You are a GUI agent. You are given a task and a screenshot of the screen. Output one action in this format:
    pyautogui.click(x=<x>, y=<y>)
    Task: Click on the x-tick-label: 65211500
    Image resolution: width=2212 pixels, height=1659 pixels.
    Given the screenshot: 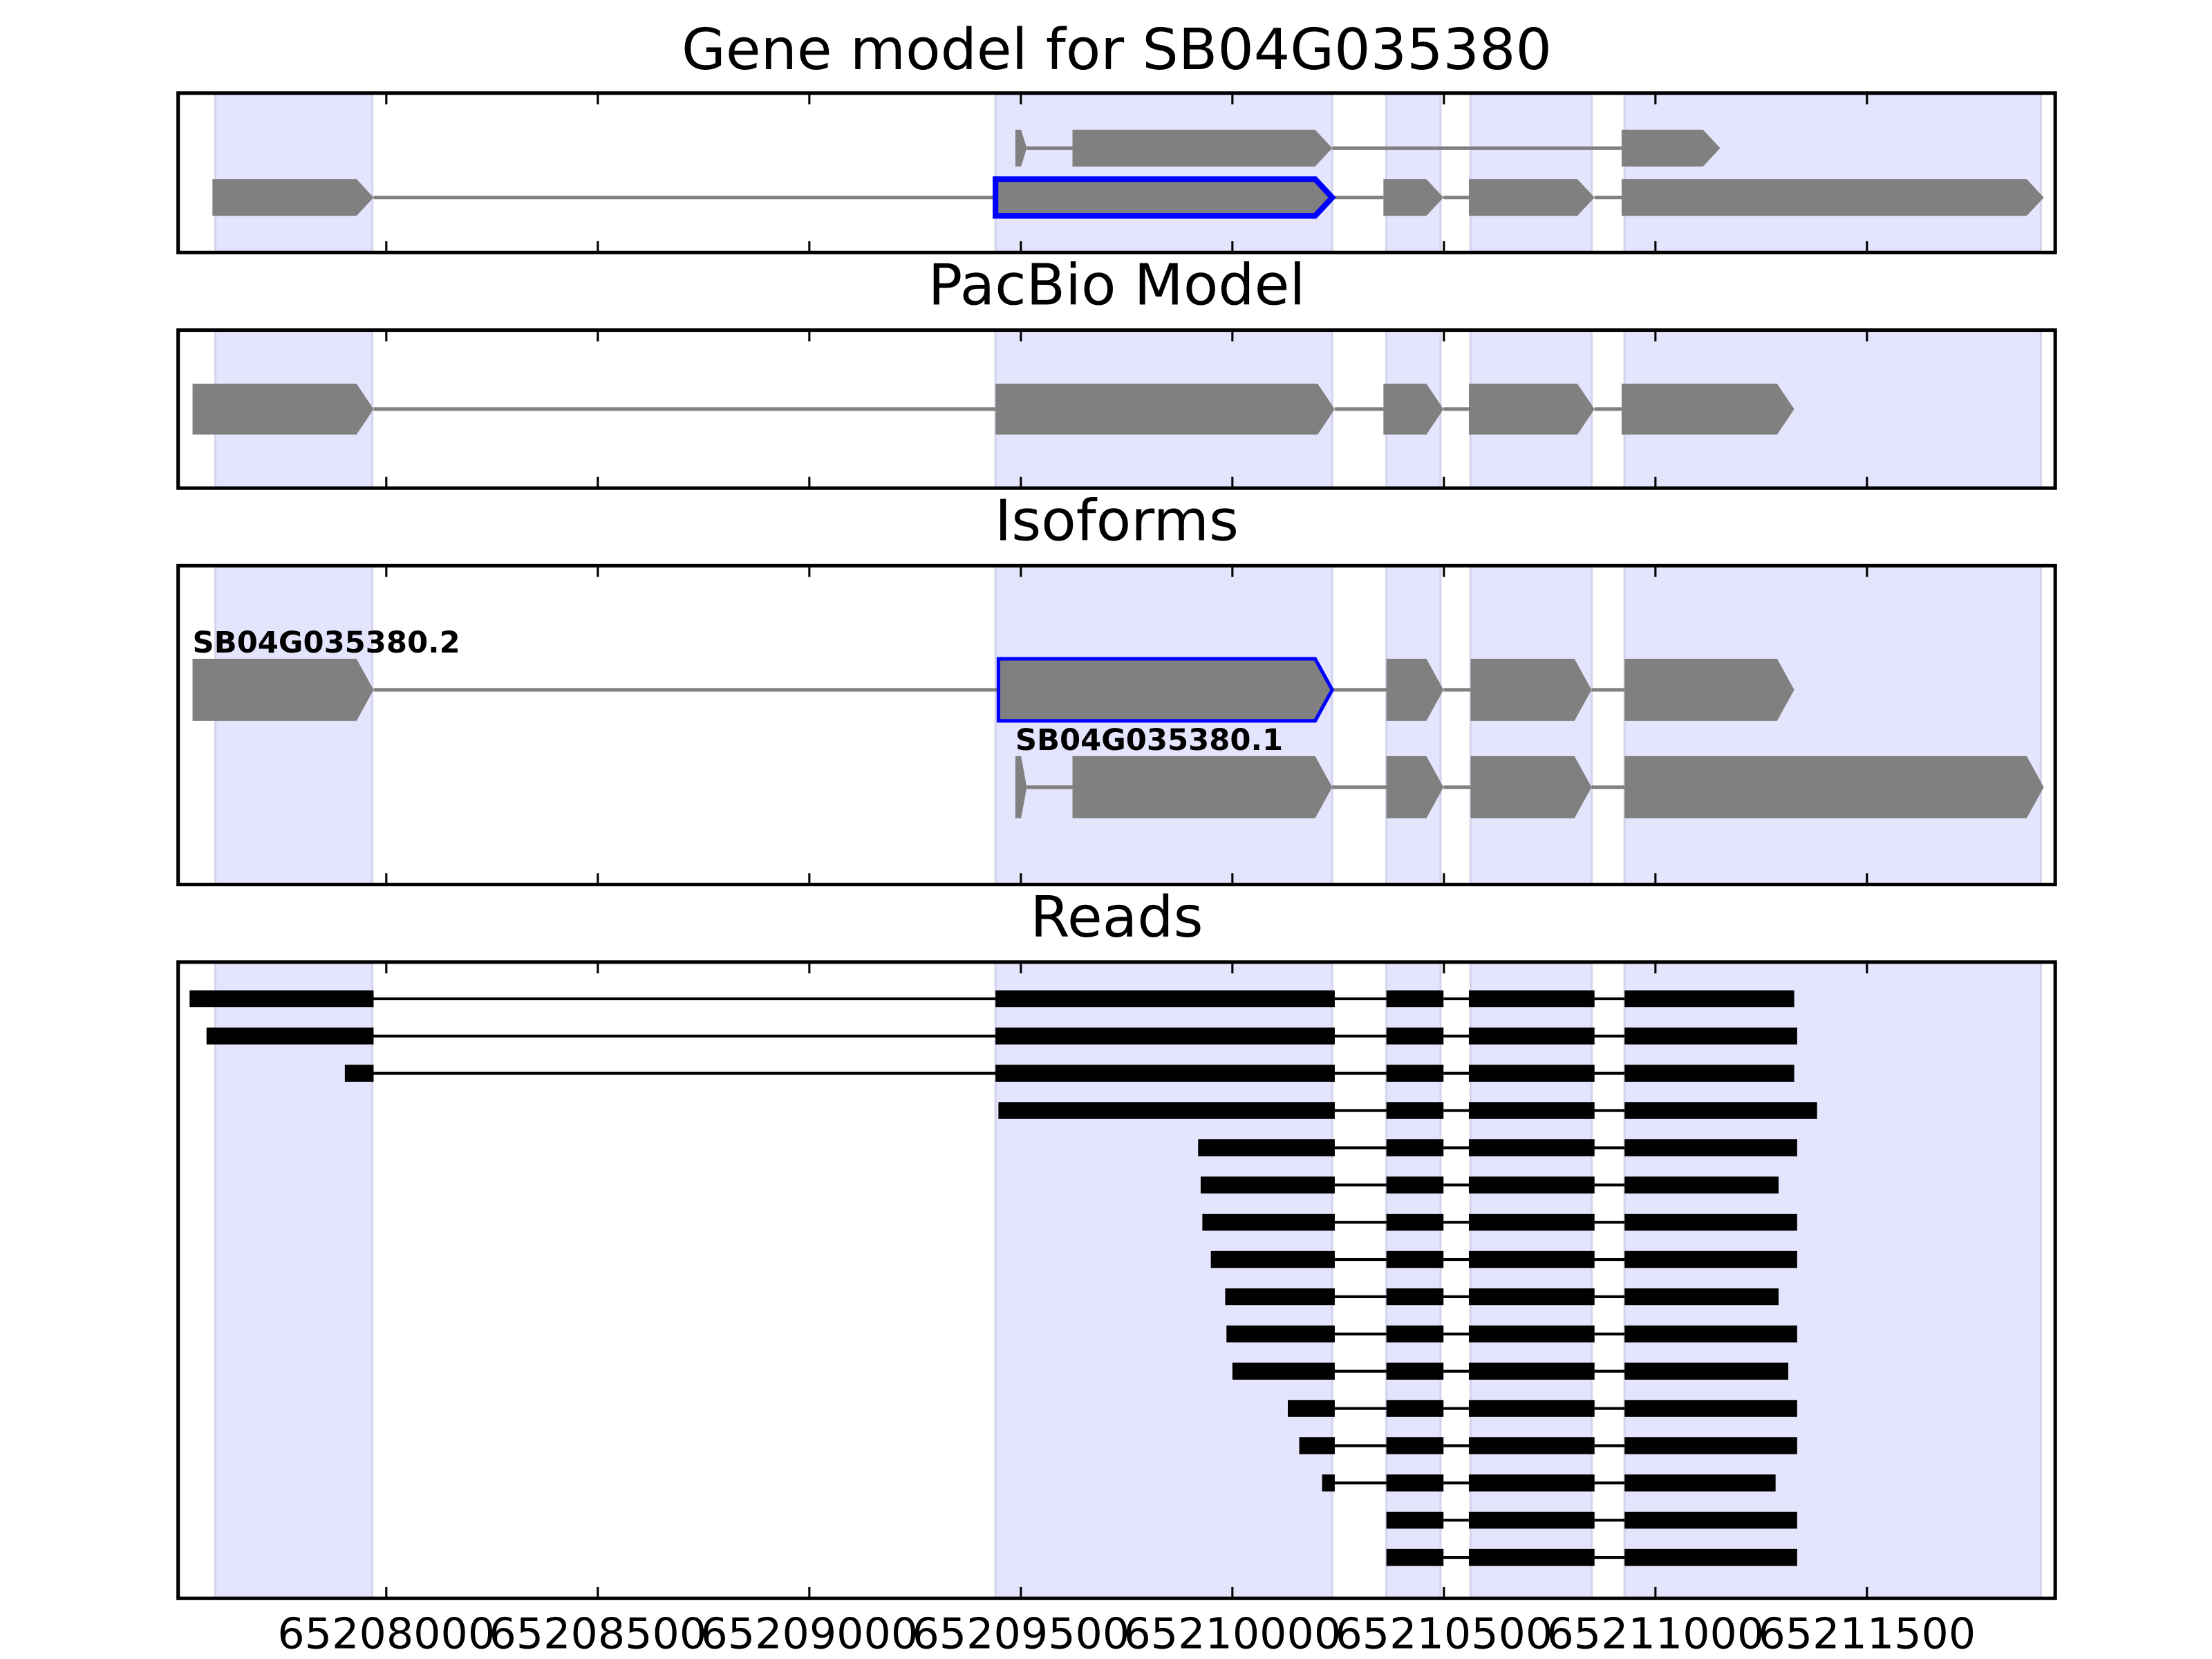 What is the action you would take?
    pyautogui.click(x=1867, y=1634)
    